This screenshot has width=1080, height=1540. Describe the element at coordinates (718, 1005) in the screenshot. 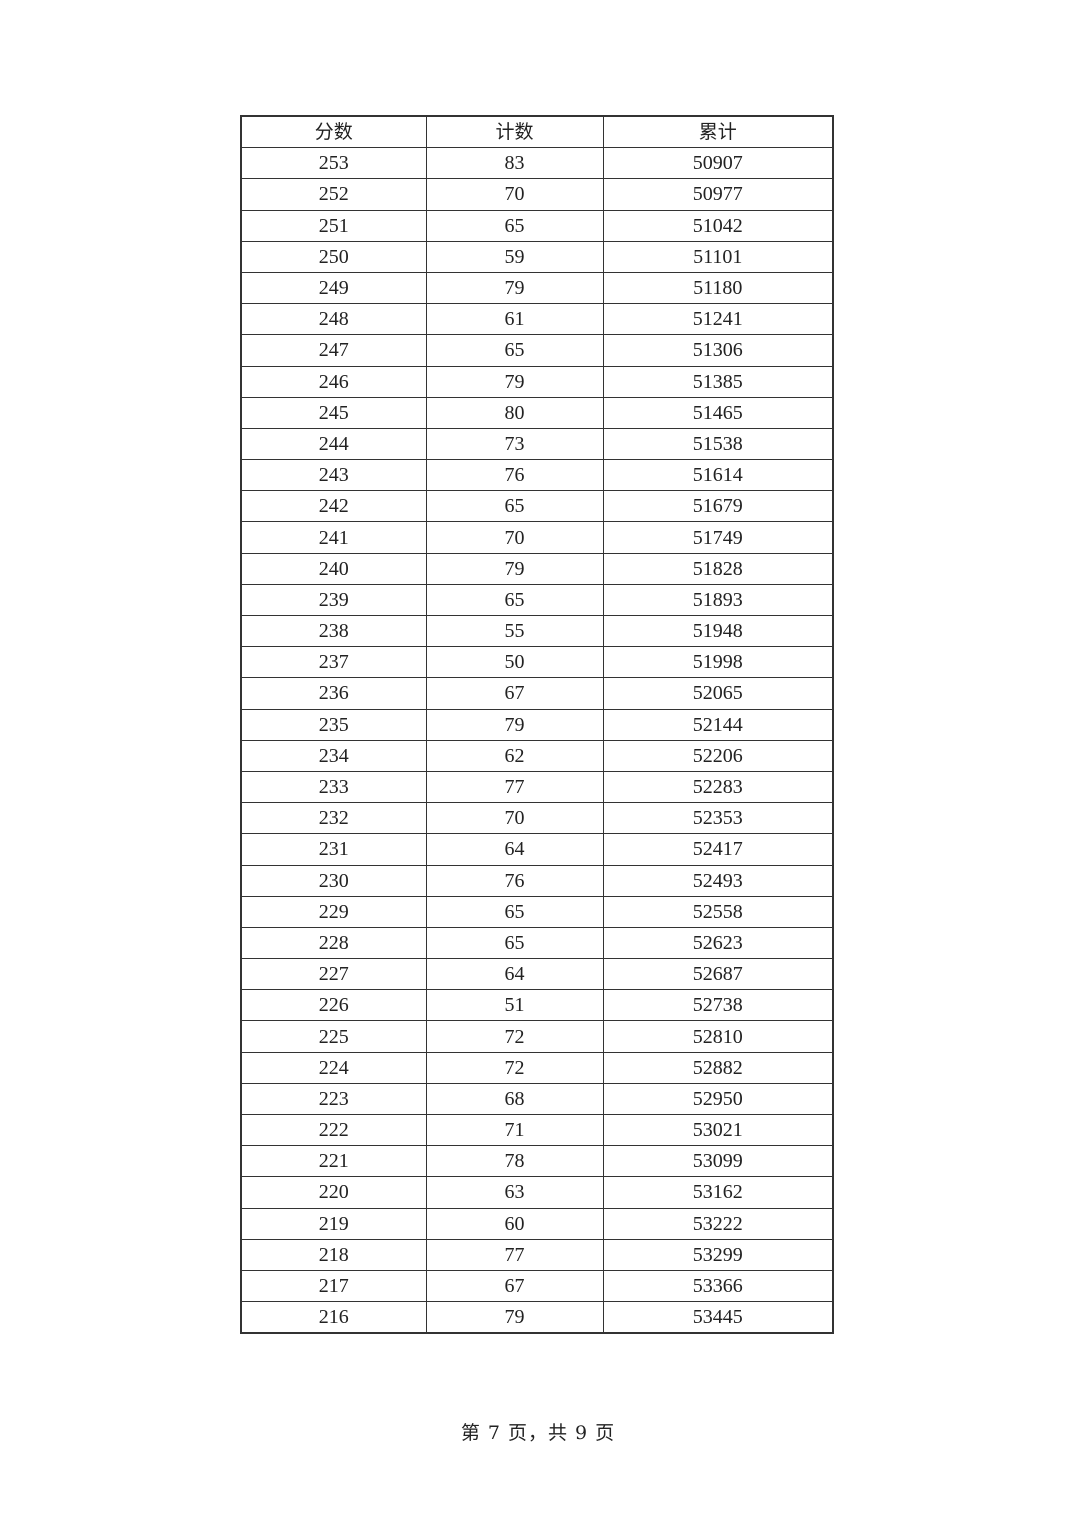

I see `cell-cumulative: 52738` at that location.